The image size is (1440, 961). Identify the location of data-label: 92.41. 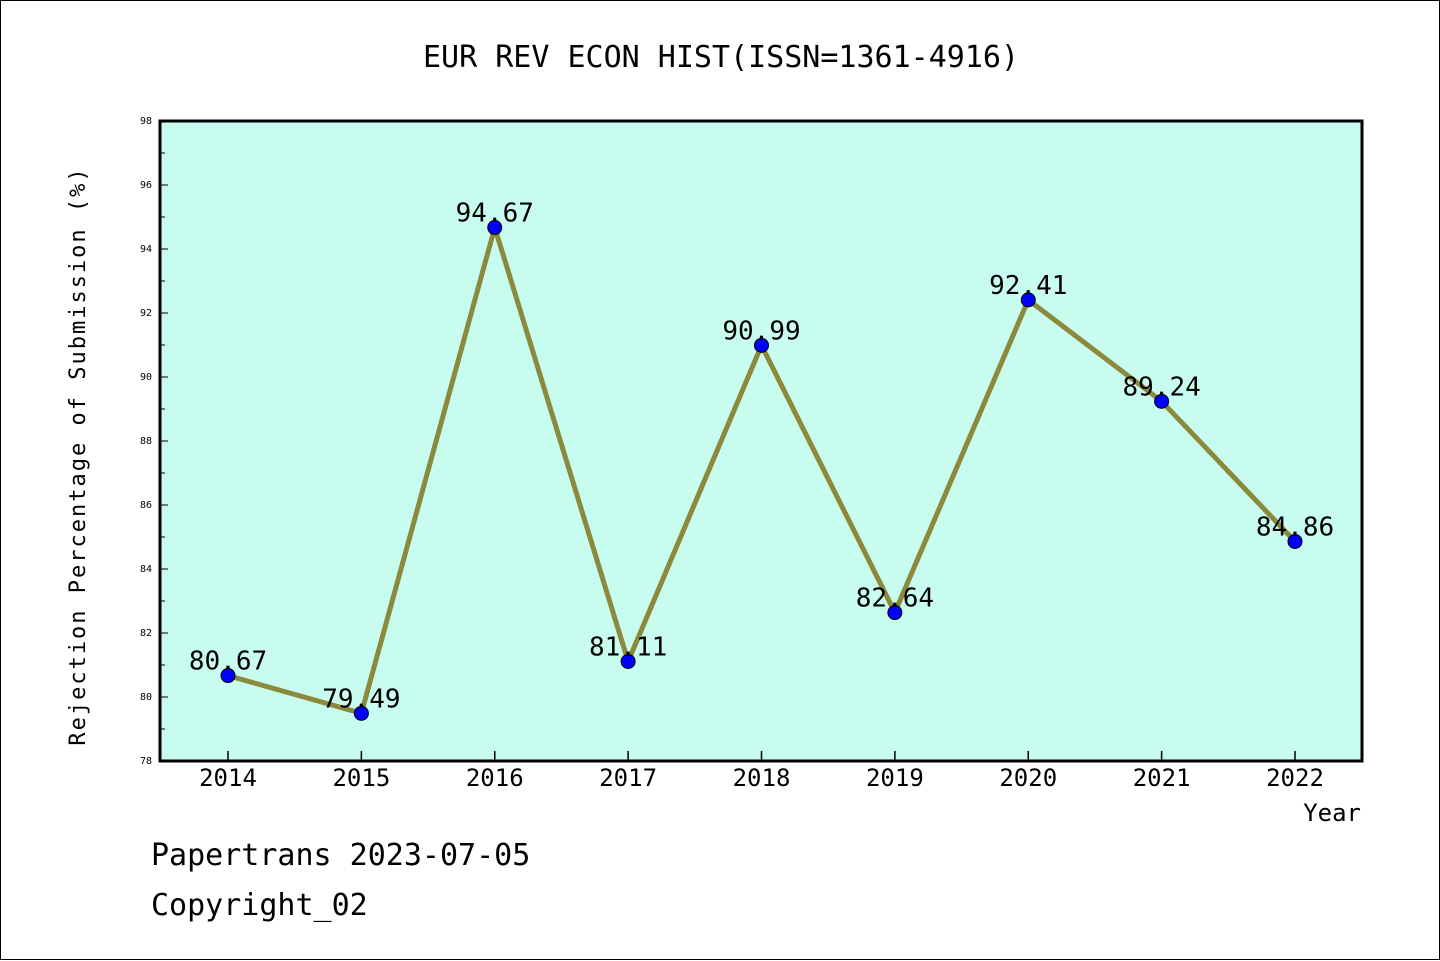
(1028, 286).